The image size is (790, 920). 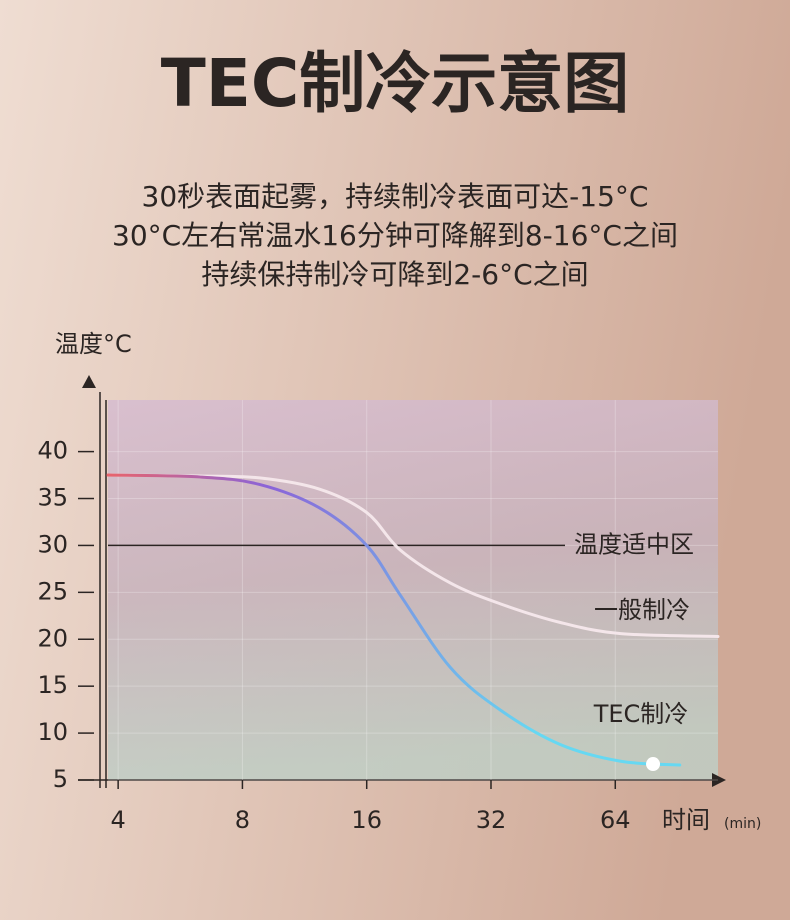 What do you see at coordinates (491, 820) in the screenshot?
I see `x-tick-label: 32` at bounding box center [491, 820].